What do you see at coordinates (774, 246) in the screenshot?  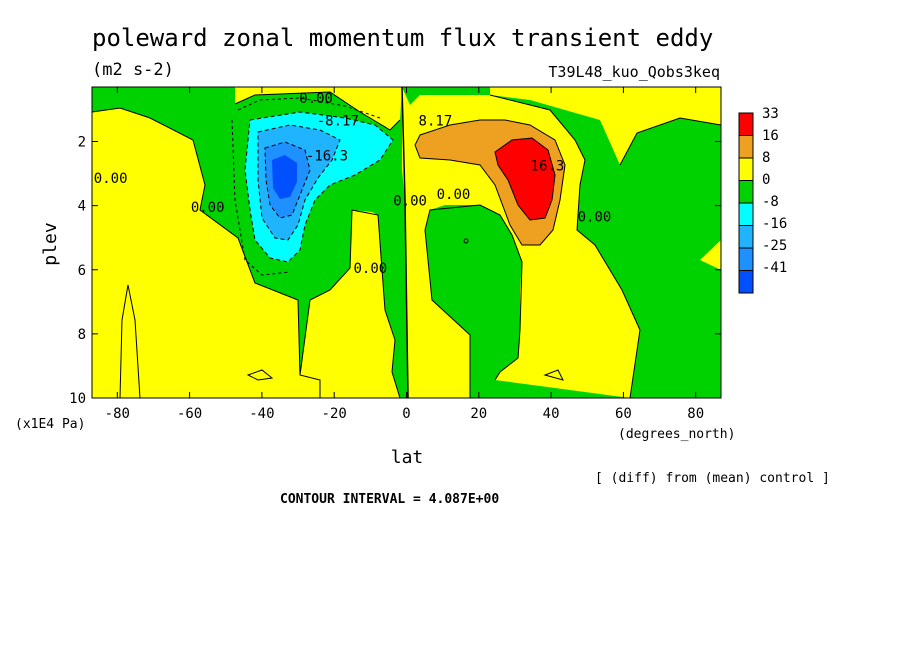 I see `colorbar-label: -25` at bounding box center [774, 246].